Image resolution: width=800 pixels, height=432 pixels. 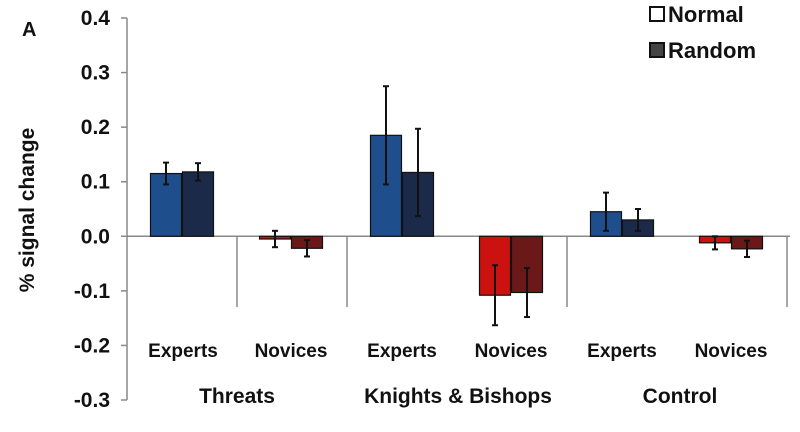 What do you see at coordinates (657, 14) in the screenshot?
I see `legend-swatch-normal` at bounding box center [657, 14].